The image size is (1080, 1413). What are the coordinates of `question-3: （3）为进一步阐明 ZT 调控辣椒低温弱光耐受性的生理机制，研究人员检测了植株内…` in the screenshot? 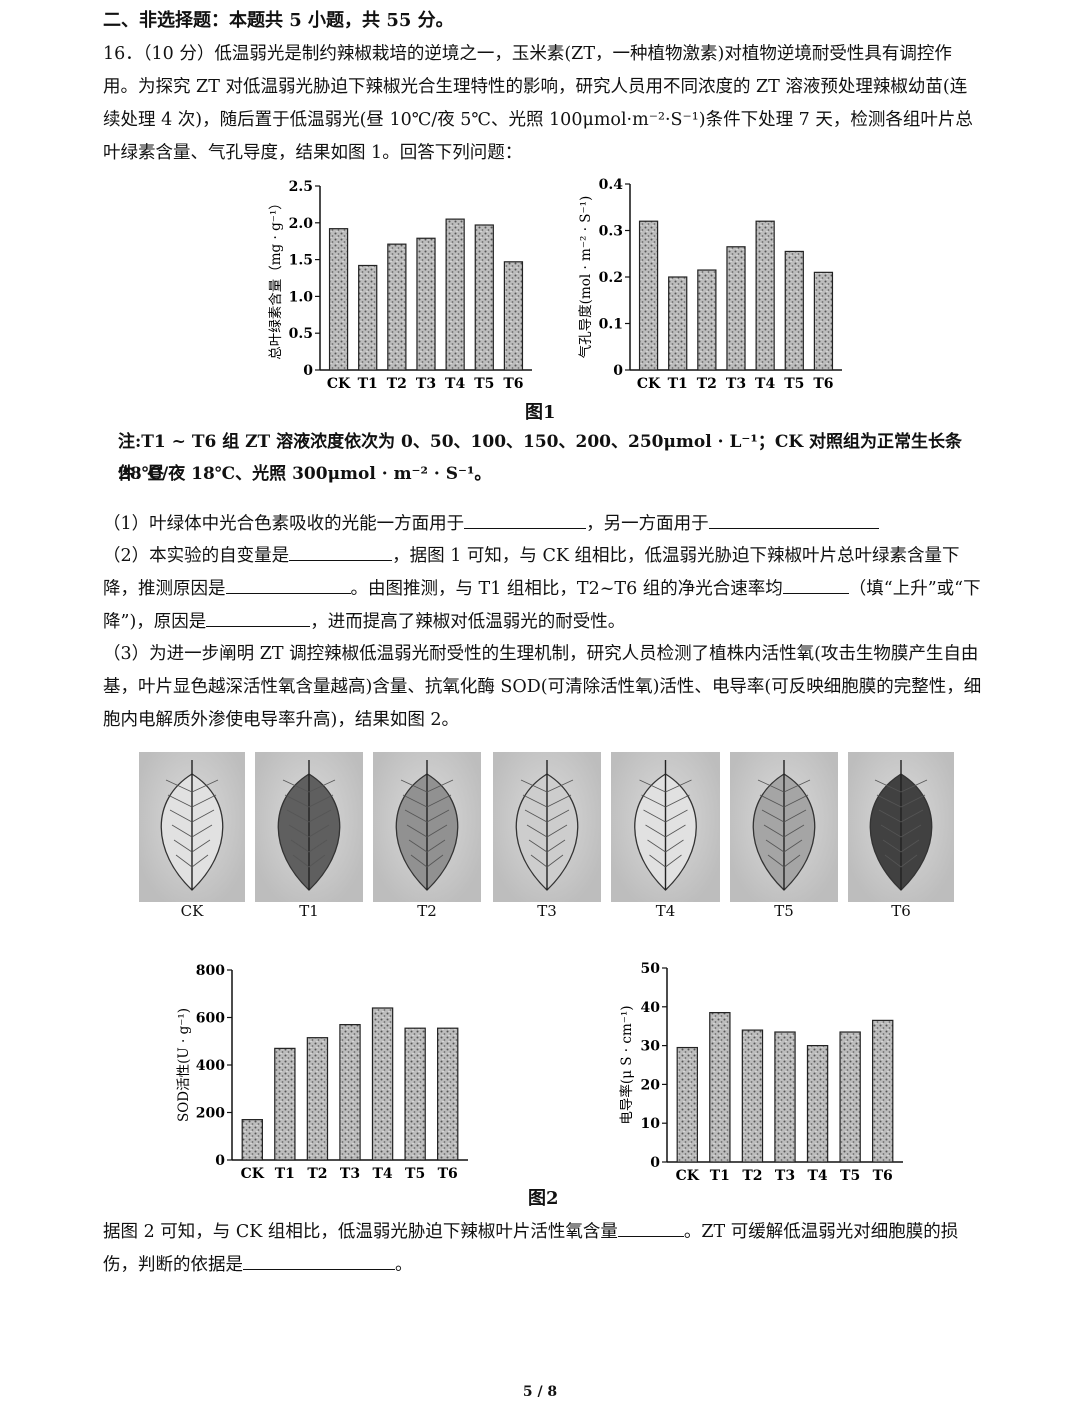 It's located at (542, 687).